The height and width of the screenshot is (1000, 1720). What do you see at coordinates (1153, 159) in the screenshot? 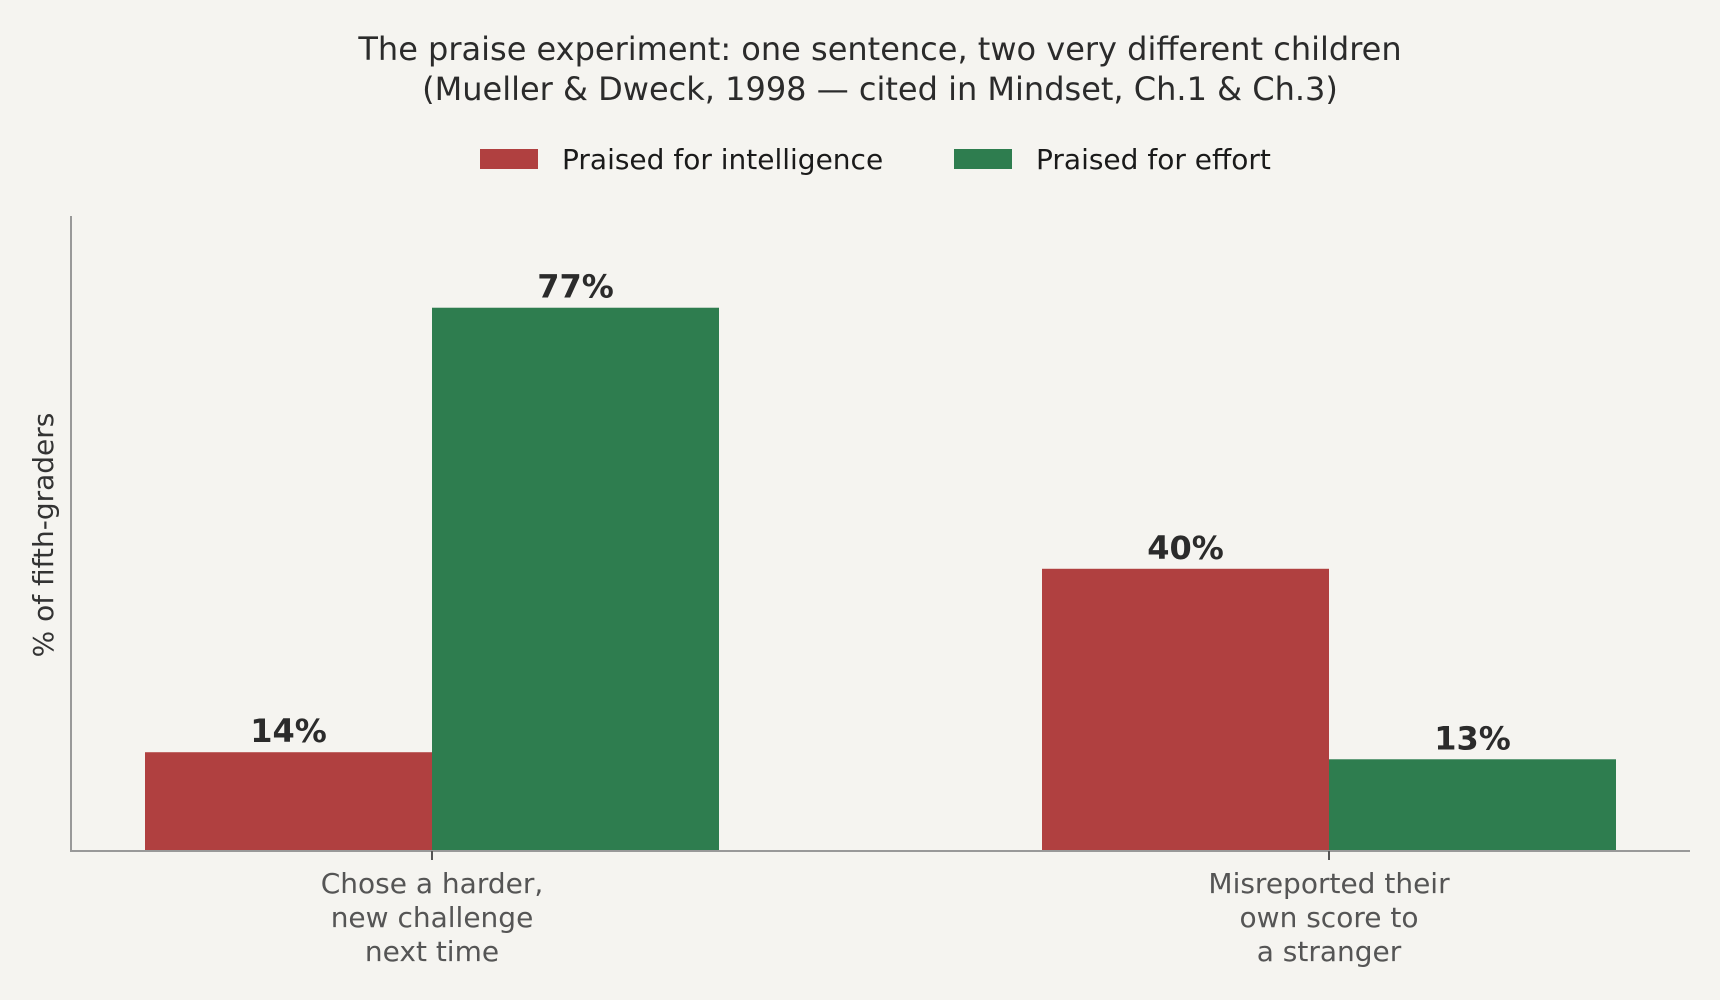
I see `legend-label-effort: Praised for effort` at bounding box center [1153, 159].